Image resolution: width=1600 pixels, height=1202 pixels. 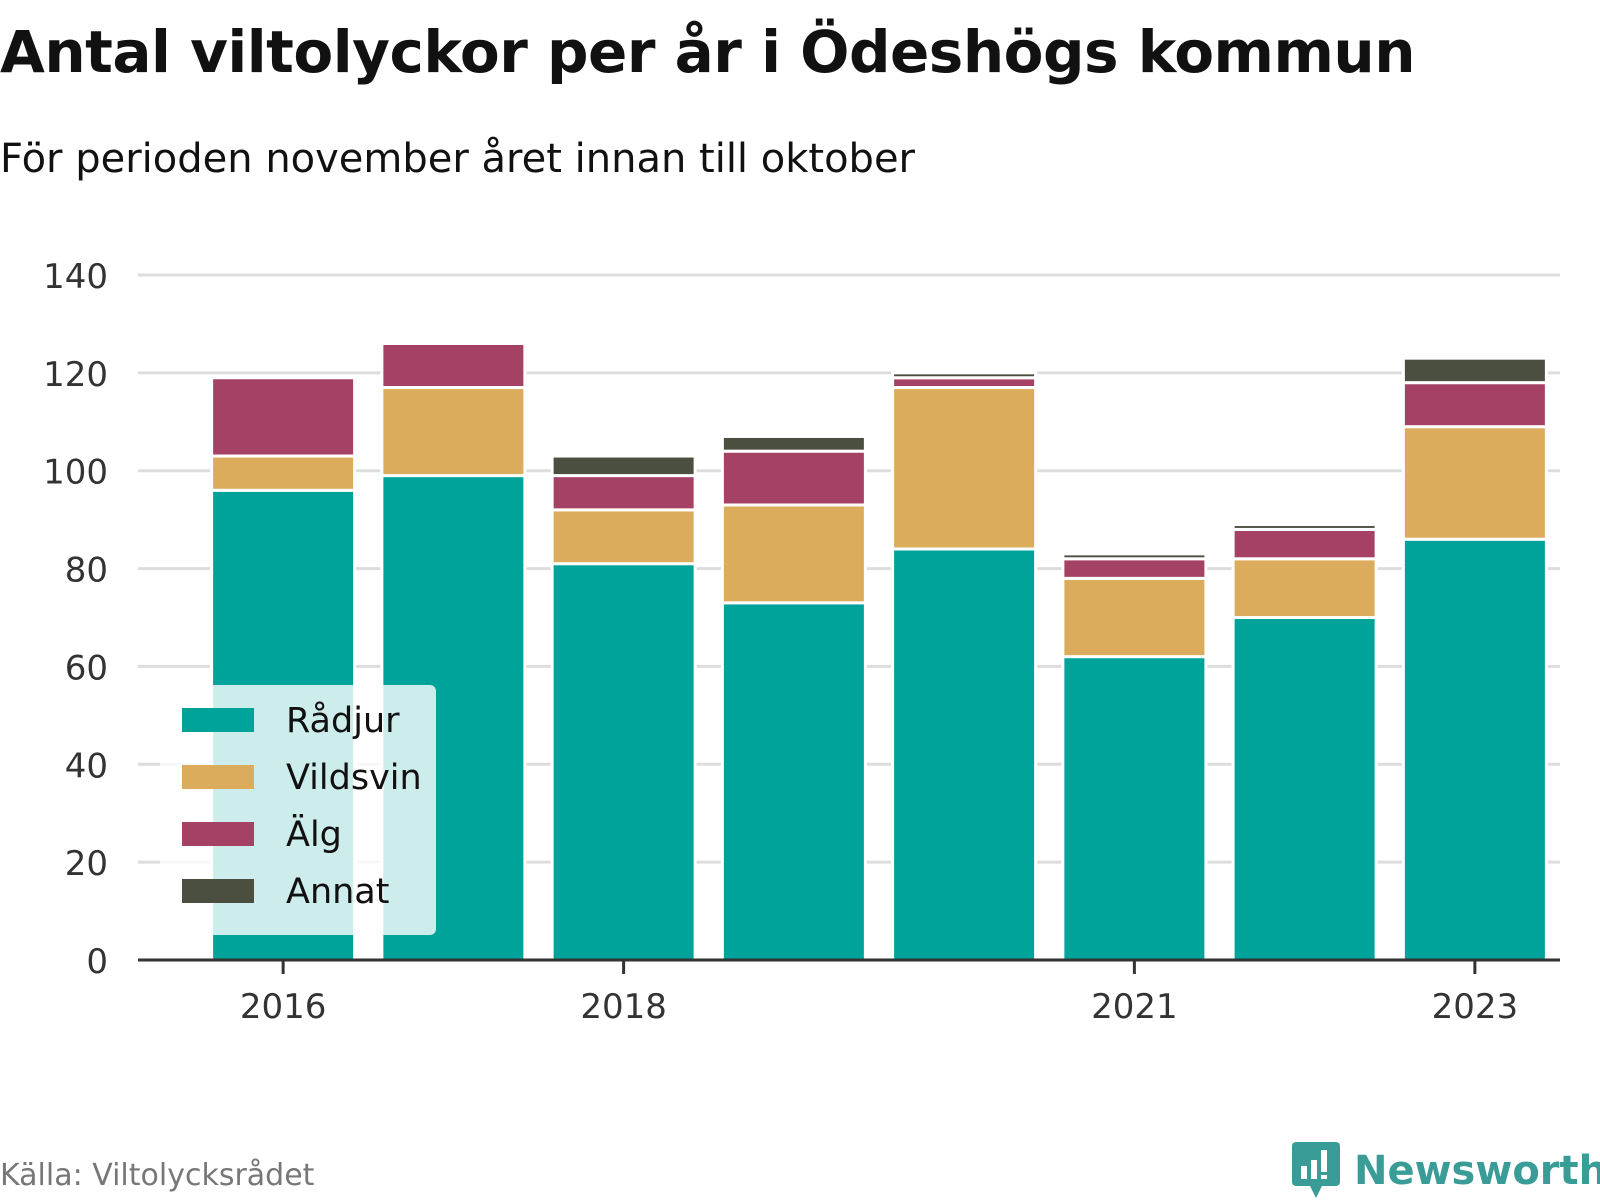 What do you see at coordinates (283, 417) in the screenshot?
I see `bar-2016-älg` at bounding box center [283, 417].